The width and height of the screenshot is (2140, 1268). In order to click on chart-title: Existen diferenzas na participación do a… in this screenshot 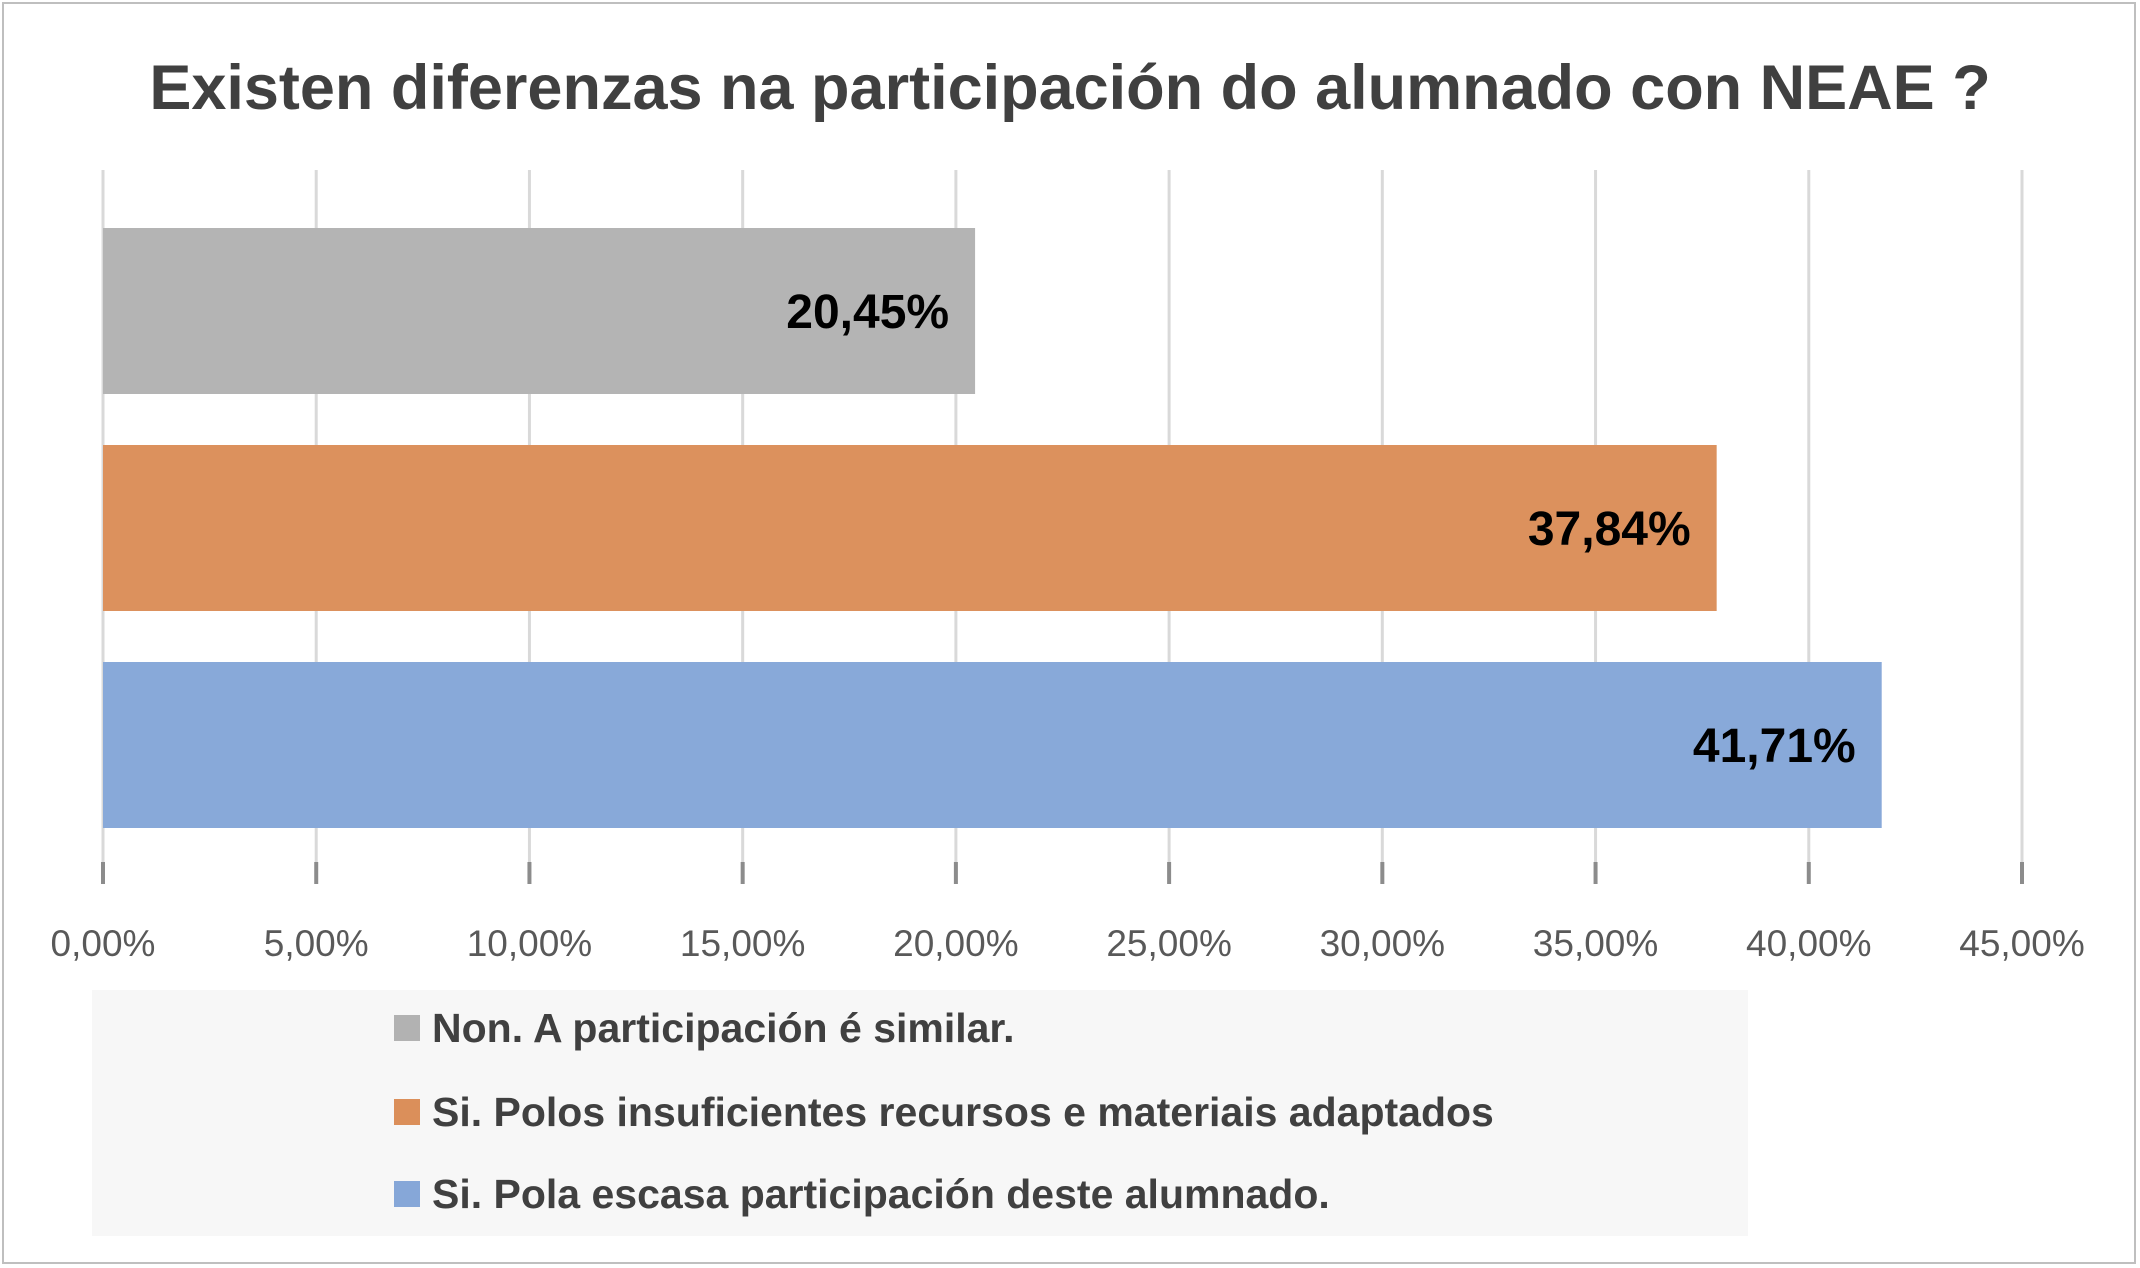, I will do `click(1070, 88)`.